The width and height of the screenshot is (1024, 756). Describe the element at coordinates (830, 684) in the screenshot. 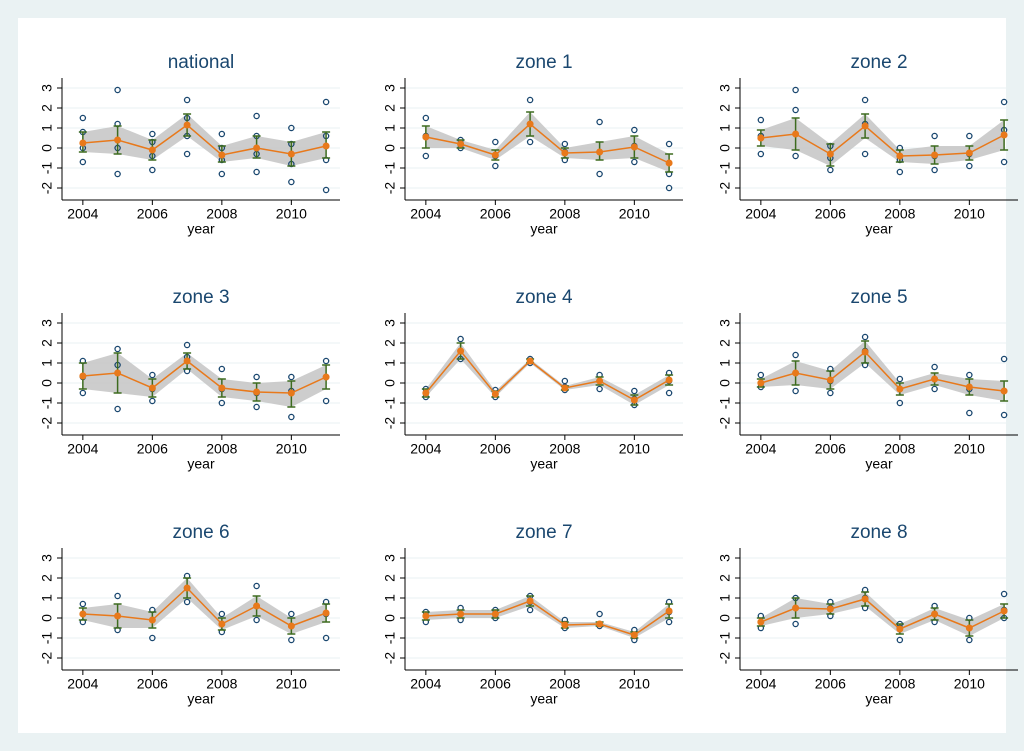

I see `x-tick-label: 2006` at that location.